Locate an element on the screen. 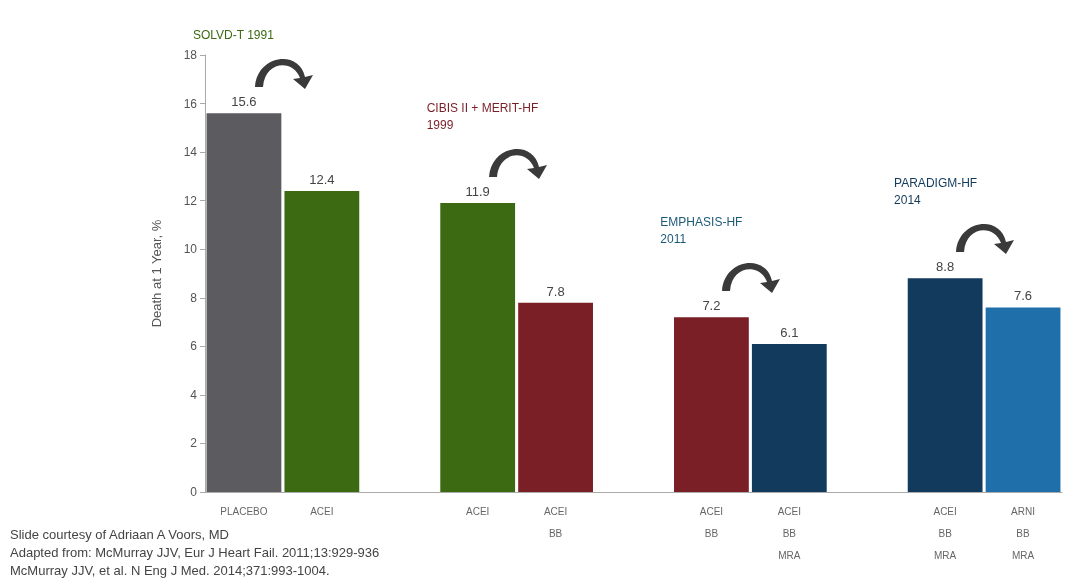 The width and height of the screenshot is (1087, 585). y-tick-label: 0 is located at coordinates (194, 492).